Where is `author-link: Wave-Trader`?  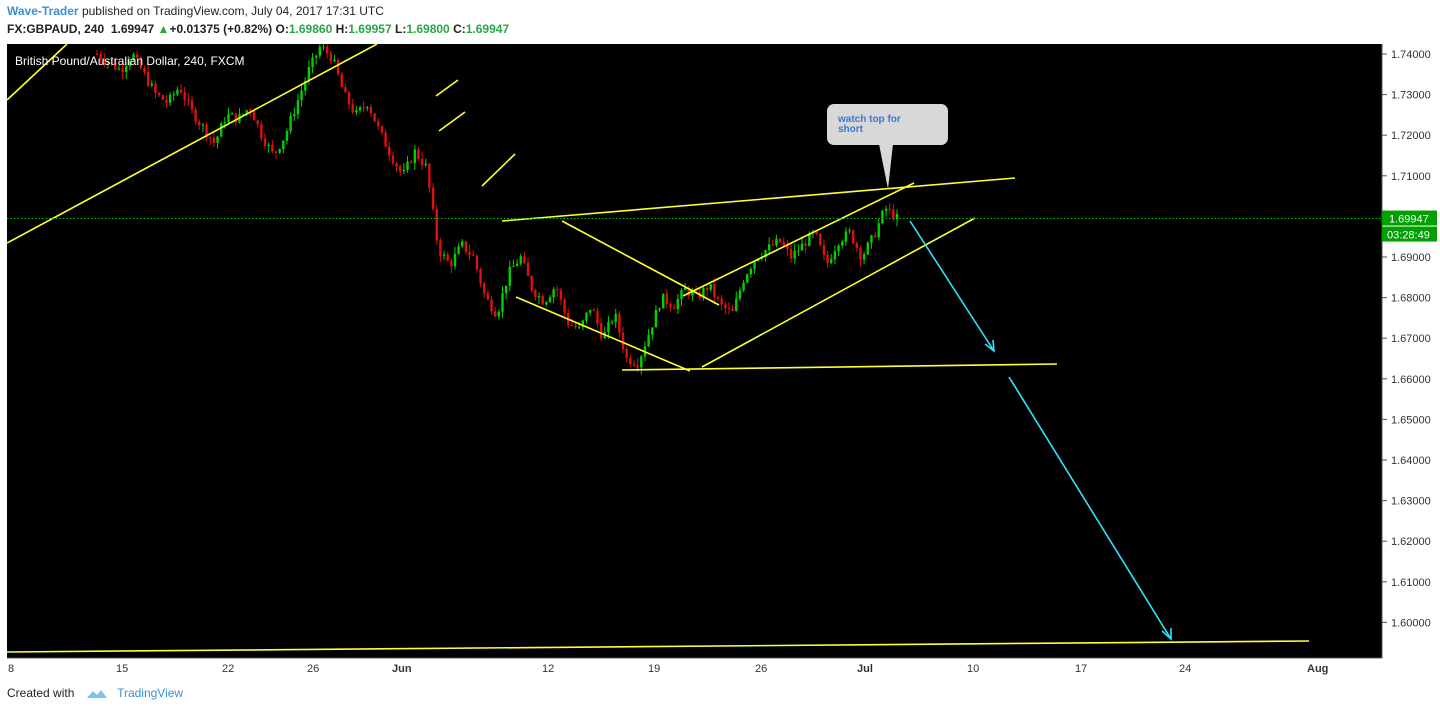
author-link: Wave-Trader is located at coordinates (43, 11).